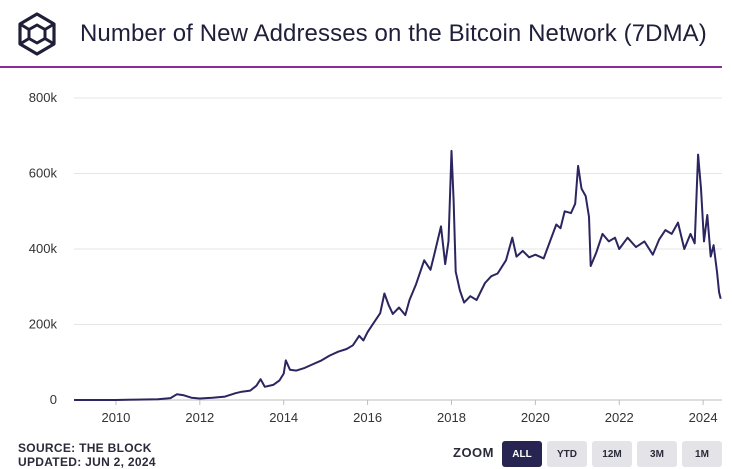  I want to click on header-divider, so click(361, 67).